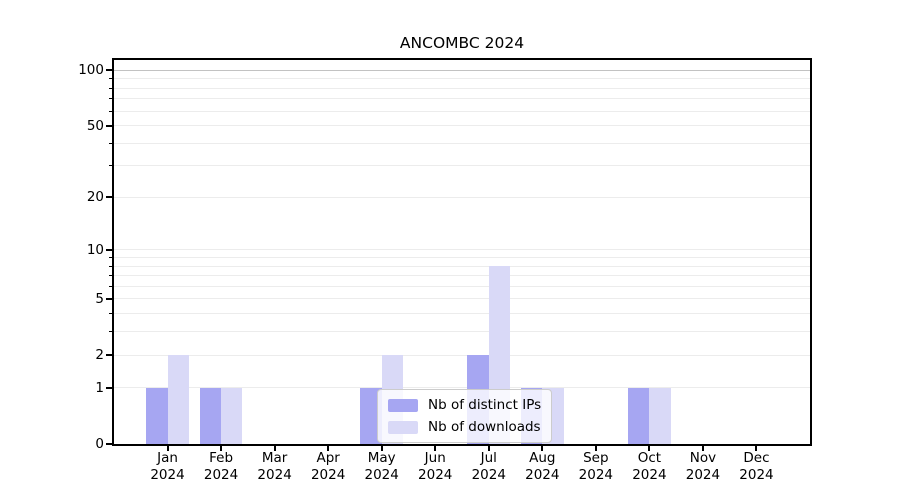 This screenshot has height=500, width=900. Describe the element at coordinates (178, 399) in the screenshot. I see `bar-downloads-jan` at that location.